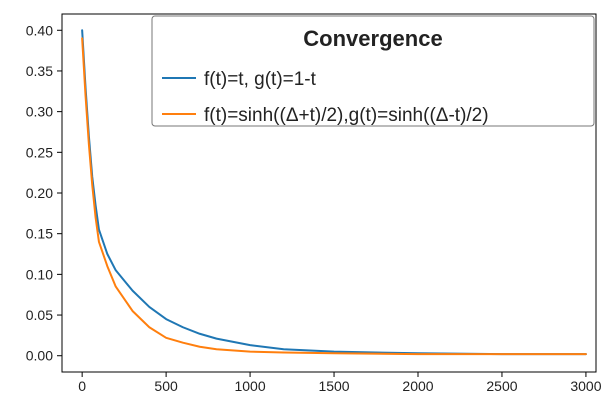 This screenshot has height=401, width=603. I want to click on y-tick-label: 0.35, so click(39, 71).